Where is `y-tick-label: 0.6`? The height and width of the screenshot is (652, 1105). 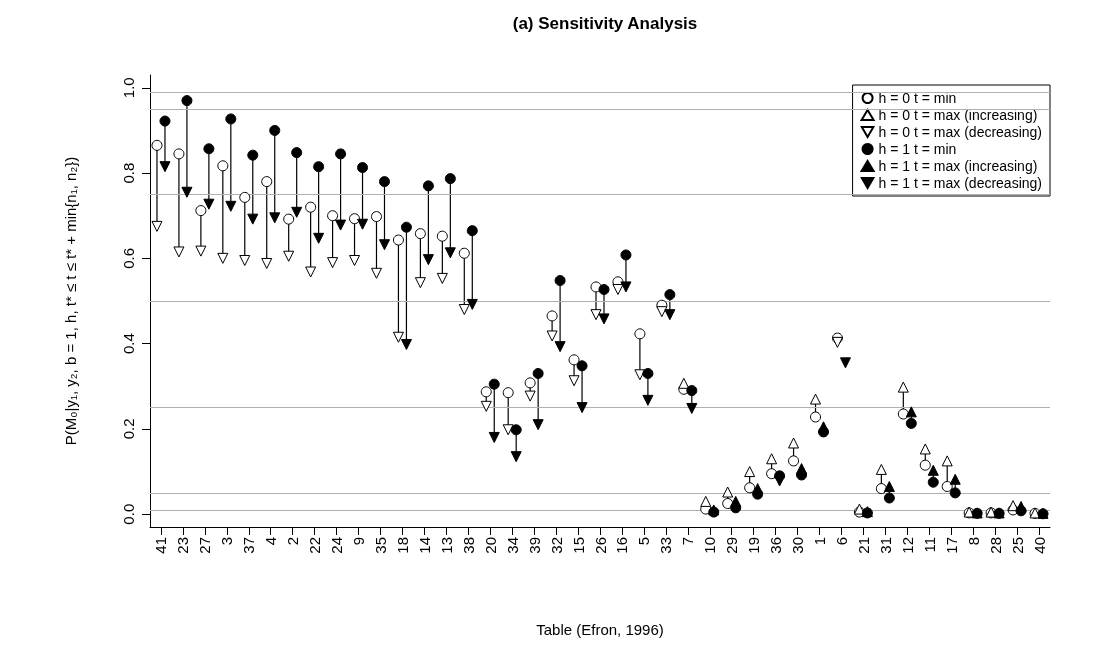 y-tick-label: 0.6 is located at coordinates (128, 258).